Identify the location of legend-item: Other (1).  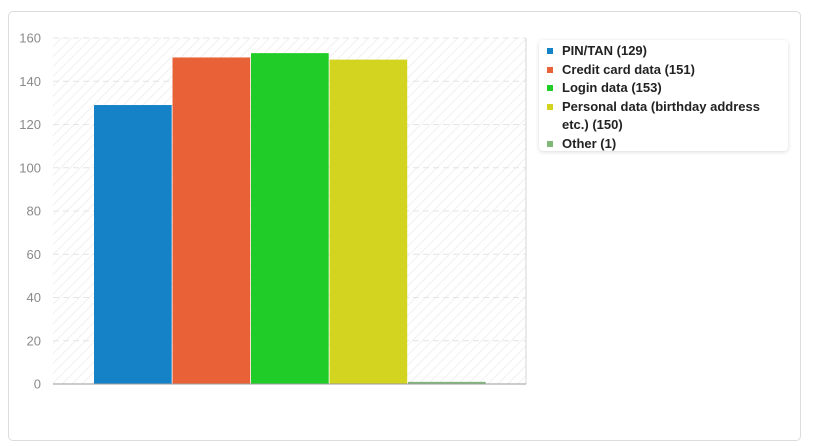
(663, 144).